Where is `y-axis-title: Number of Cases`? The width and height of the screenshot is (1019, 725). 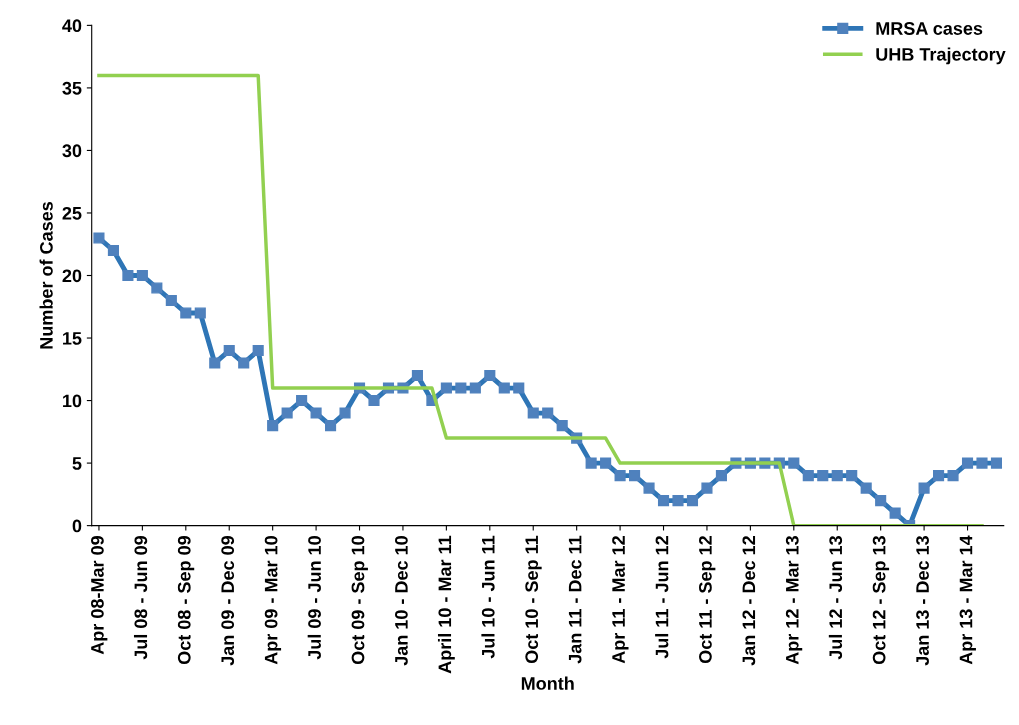 y-axis-title: Number of Cases is located at coordinates (46, 275).